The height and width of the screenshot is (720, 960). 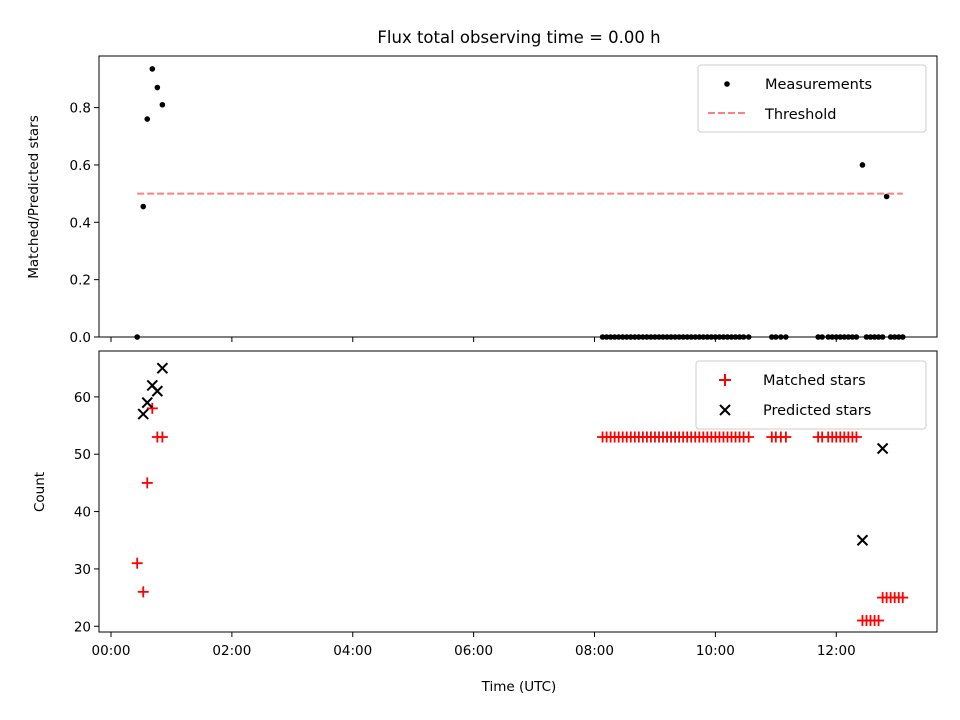 I want to click on legend-measurements-label: Measurements, so click(x=818, y=85).